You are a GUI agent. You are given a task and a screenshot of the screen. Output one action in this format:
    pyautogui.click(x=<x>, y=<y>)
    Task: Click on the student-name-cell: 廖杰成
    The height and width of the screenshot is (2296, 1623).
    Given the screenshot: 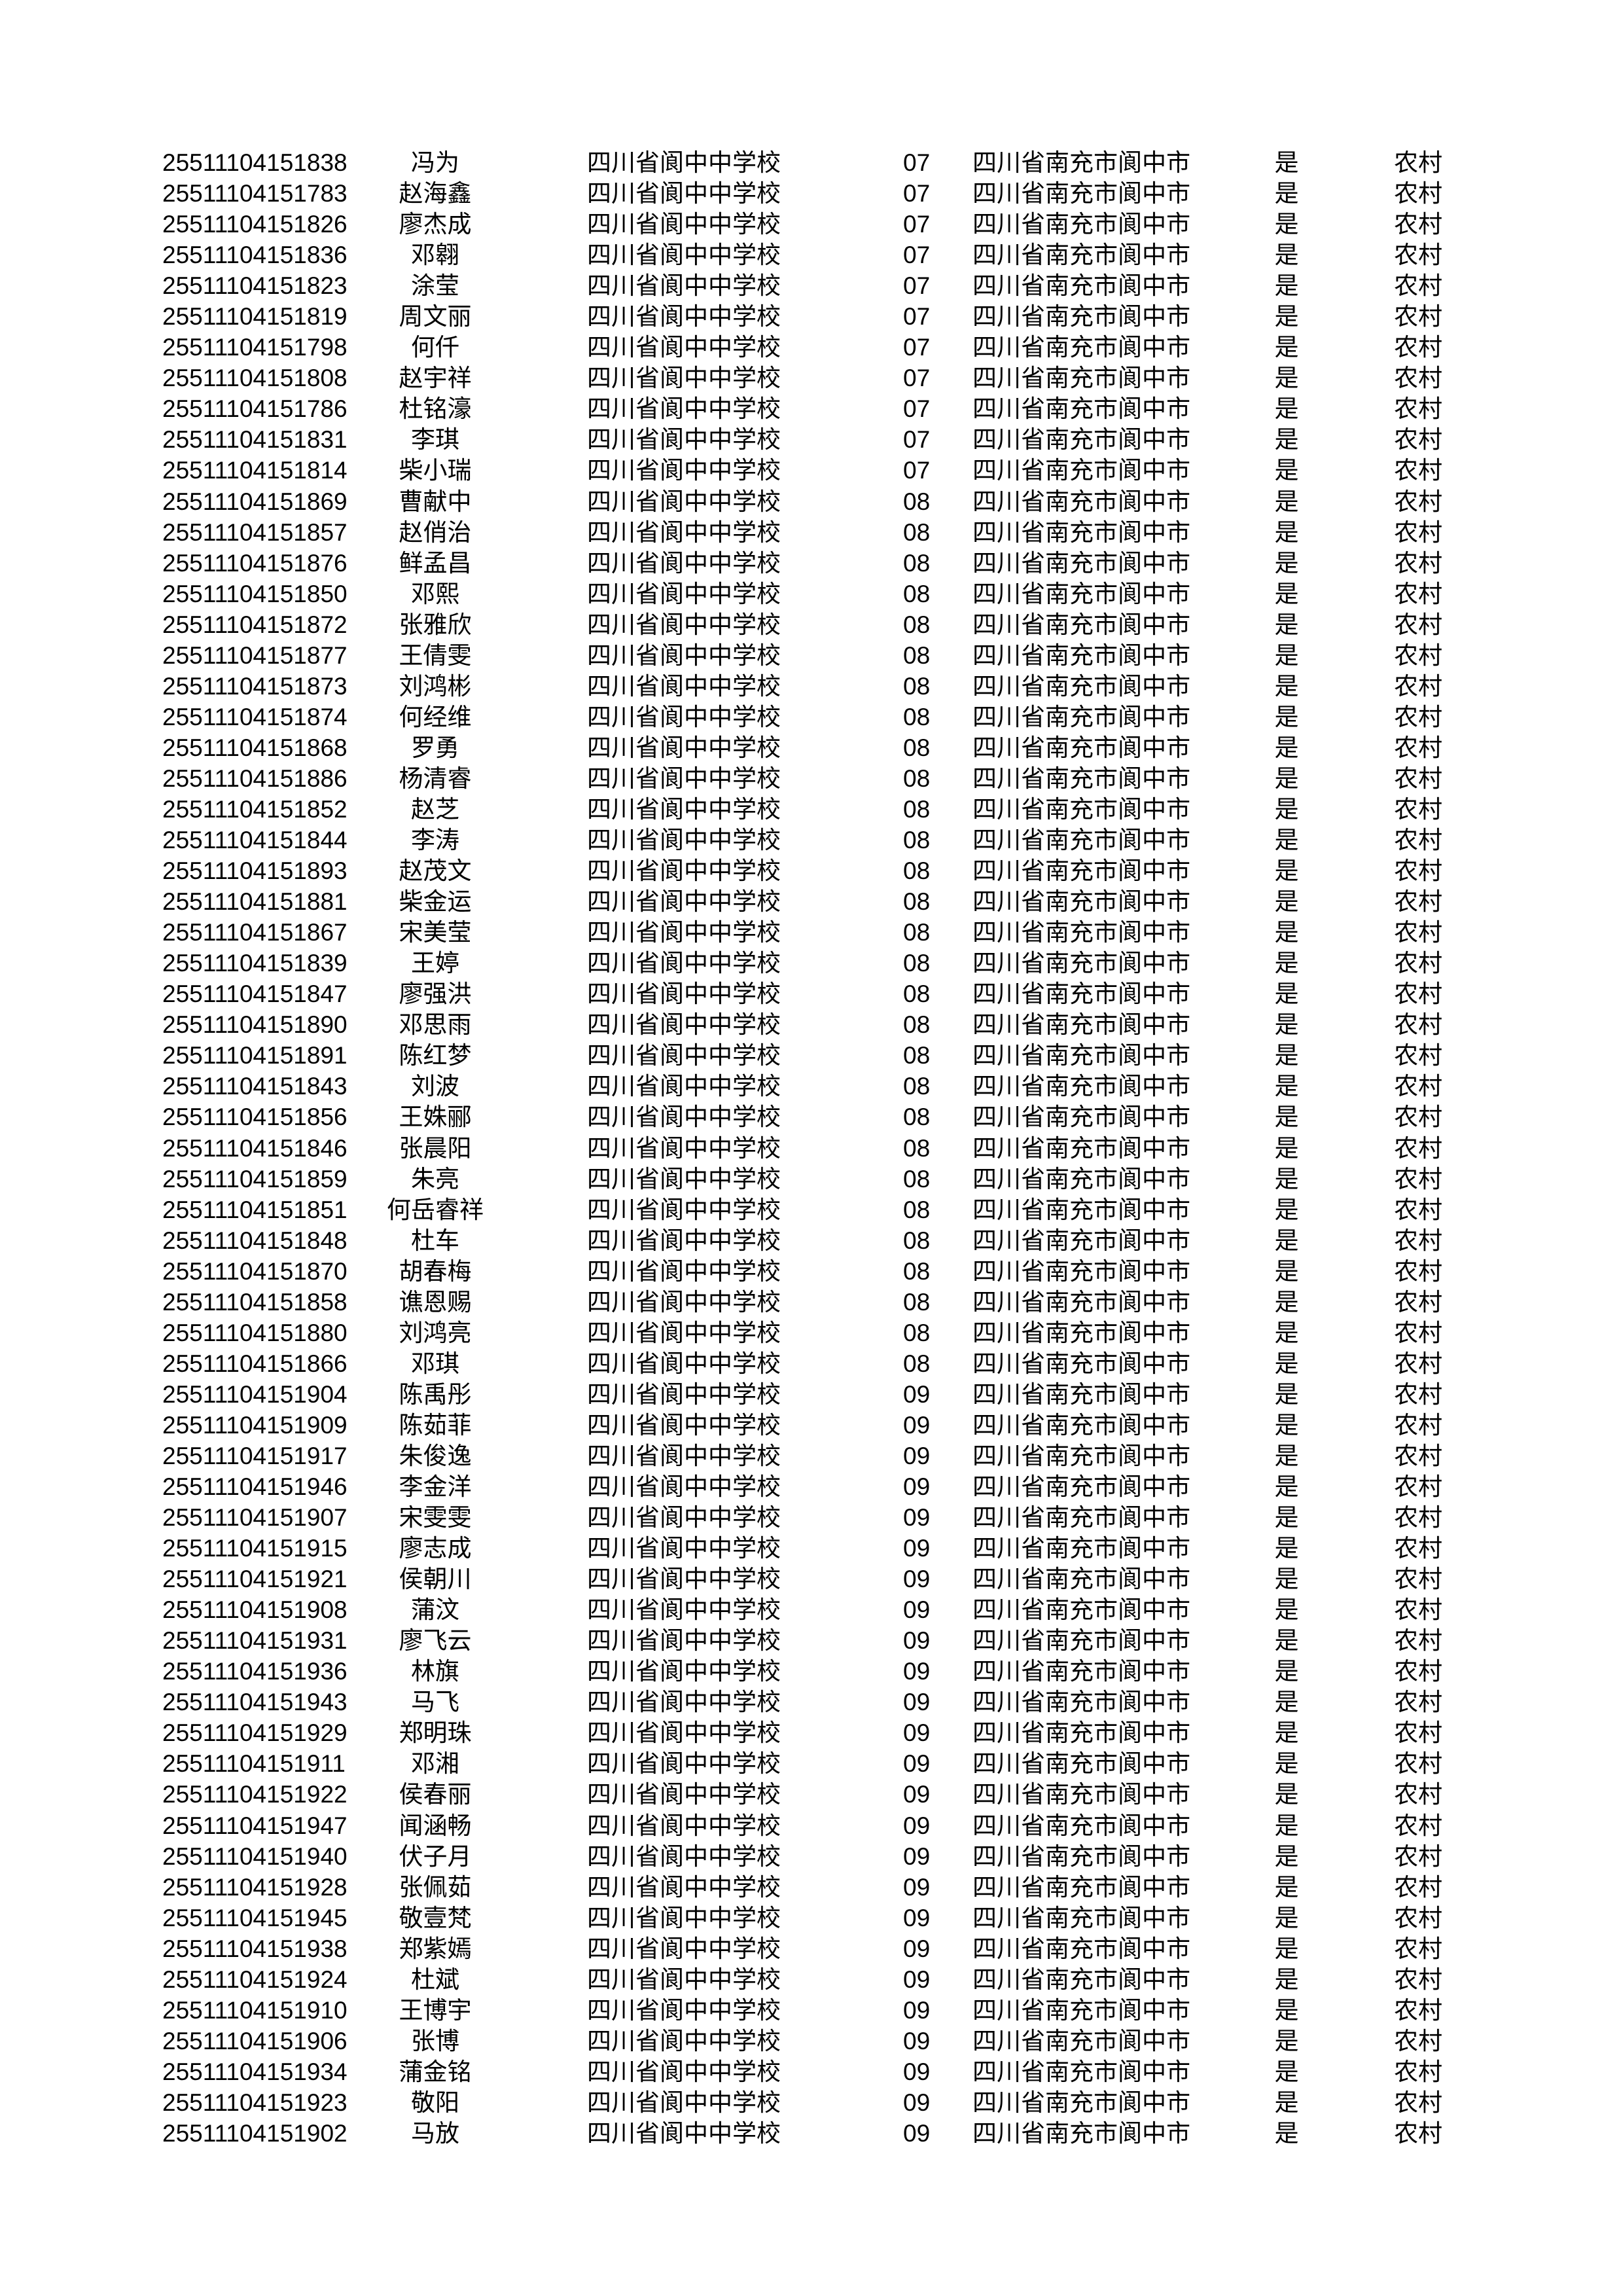 What is the action you would take?
    pyautogui.click(x=435, y=224)
    